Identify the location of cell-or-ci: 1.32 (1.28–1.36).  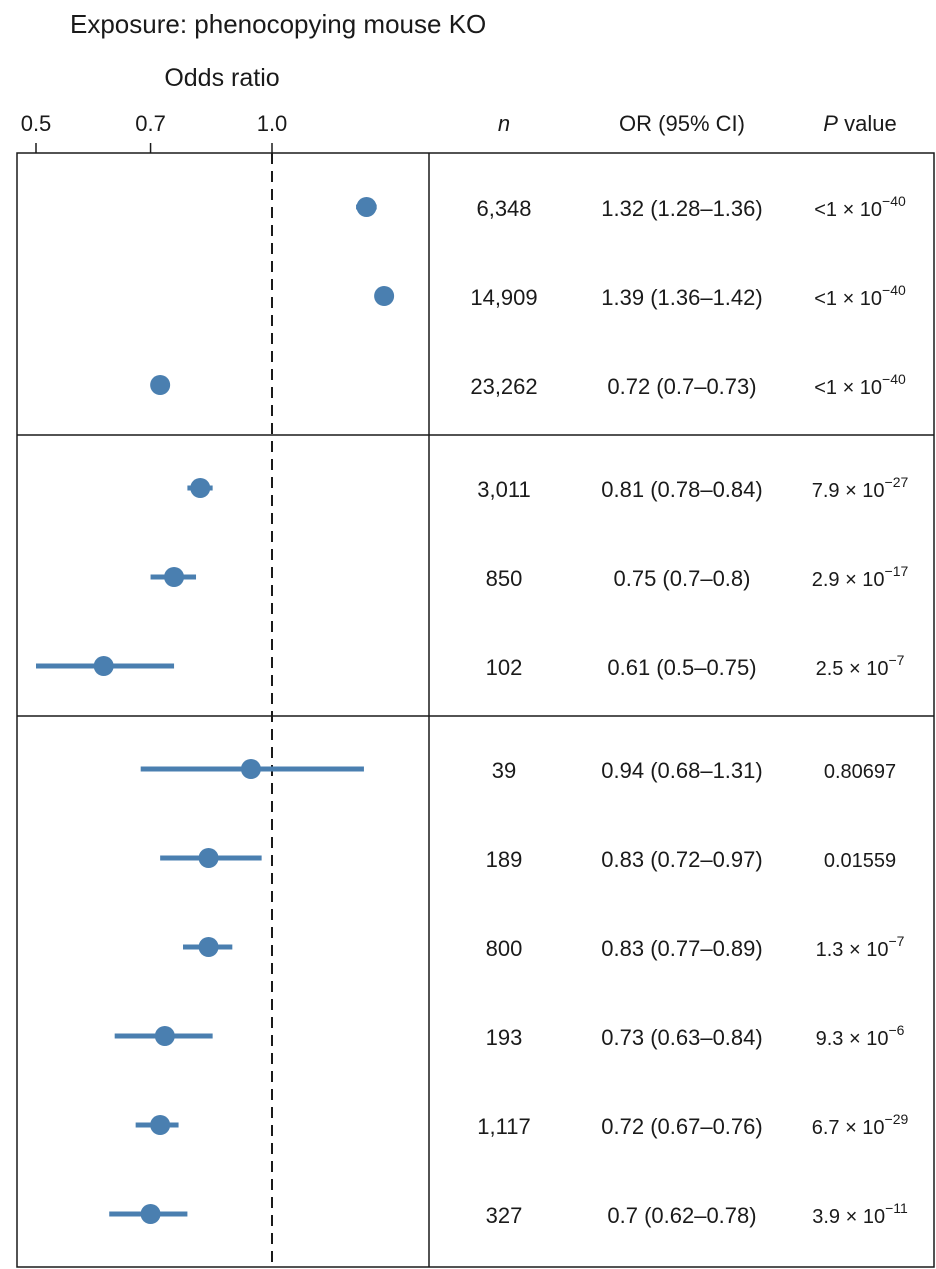
(681, 208).